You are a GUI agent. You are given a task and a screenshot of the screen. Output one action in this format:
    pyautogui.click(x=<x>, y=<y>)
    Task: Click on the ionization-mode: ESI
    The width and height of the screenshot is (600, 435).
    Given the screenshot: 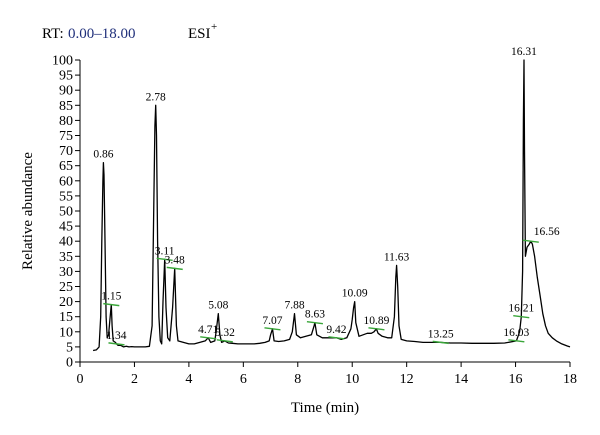 What is the action you would take?
    pyautogui.click(x=199, y=34)
    